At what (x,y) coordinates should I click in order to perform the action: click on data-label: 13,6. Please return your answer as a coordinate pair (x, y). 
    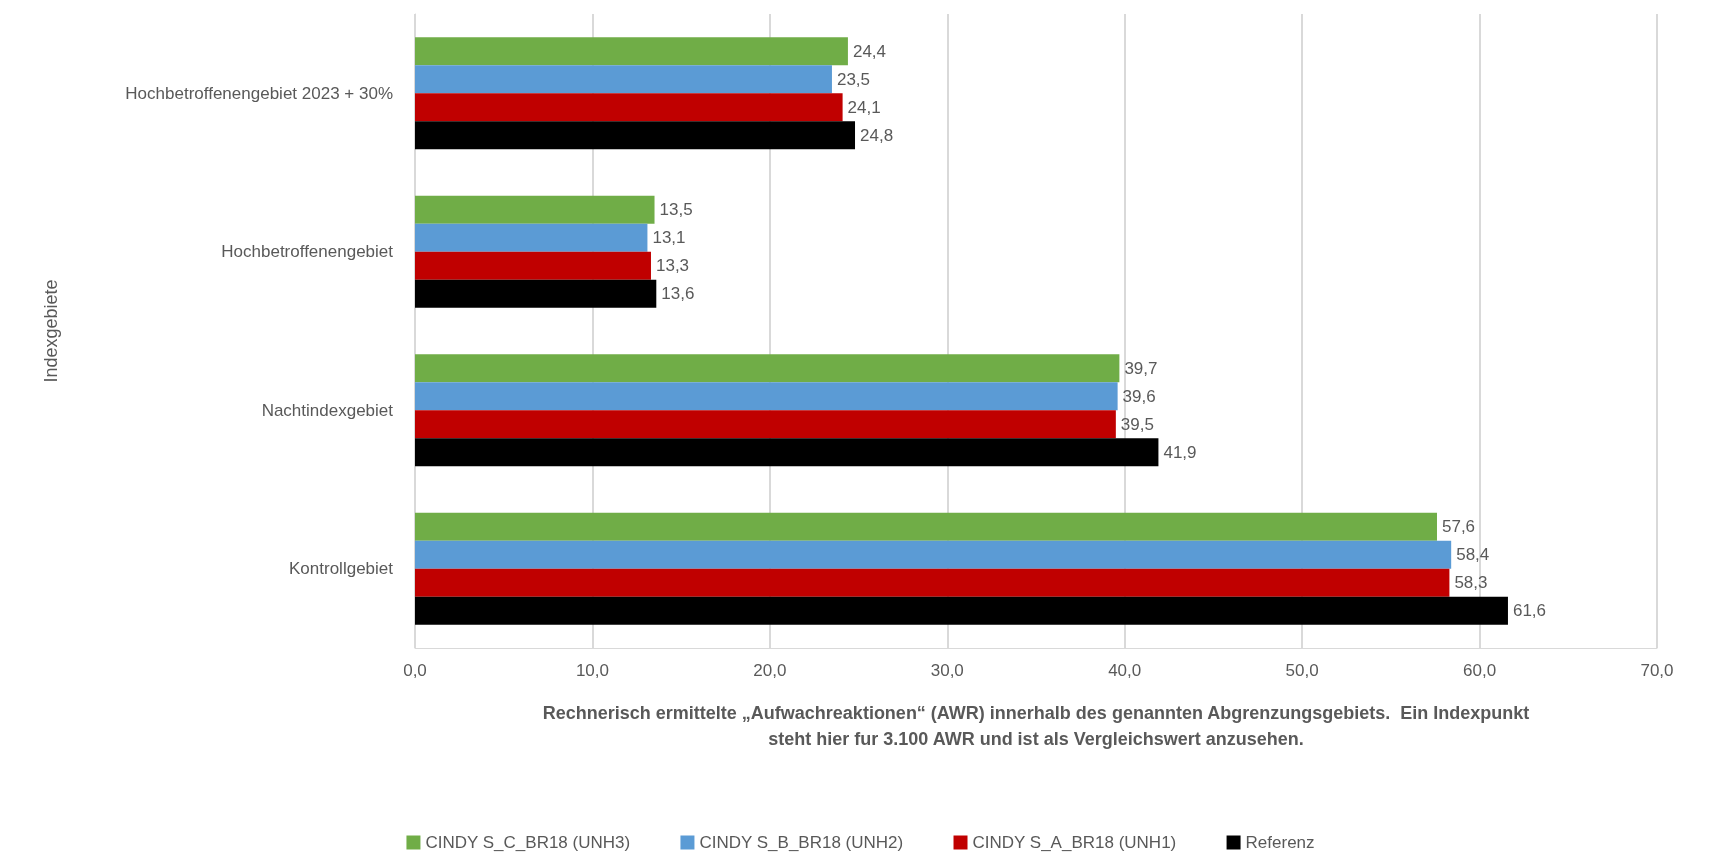
    Looking at the image, I should click on (678, 294).